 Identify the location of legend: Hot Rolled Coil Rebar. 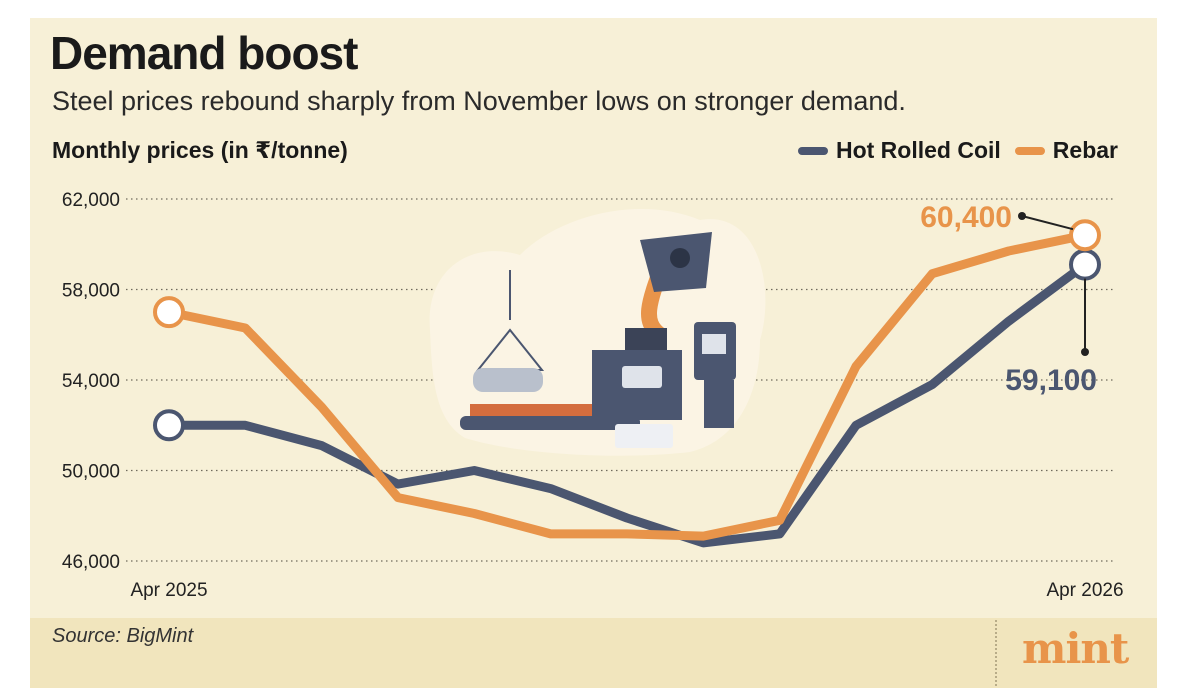
(957, 150).